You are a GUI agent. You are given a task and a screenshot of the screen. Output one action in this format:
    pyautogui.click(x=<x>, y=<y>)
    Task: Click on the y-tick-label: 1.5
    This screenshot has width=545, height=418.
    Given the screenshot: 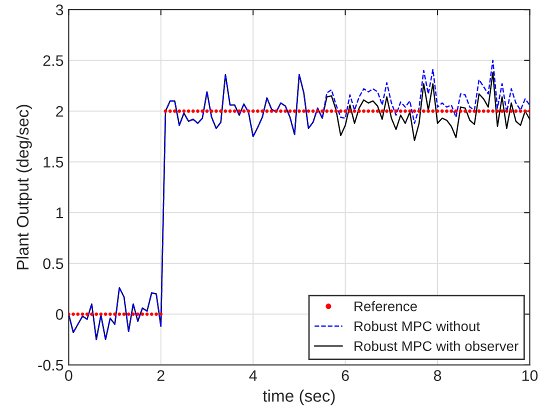 What is the action you would take?
    pyautogui.click(x=54, y=162)
    